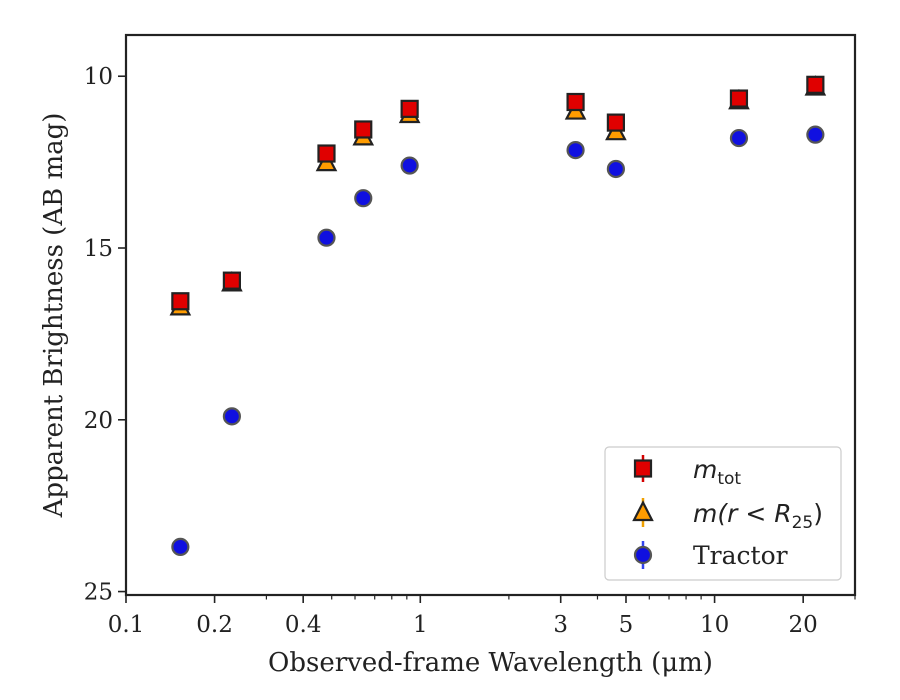 This screenshot has width=900, height=700. What do you see at coordinates (740, 555) in the screenshot?
I see `legend-label-tractor: Tractor` at bounding box center [740, 555].